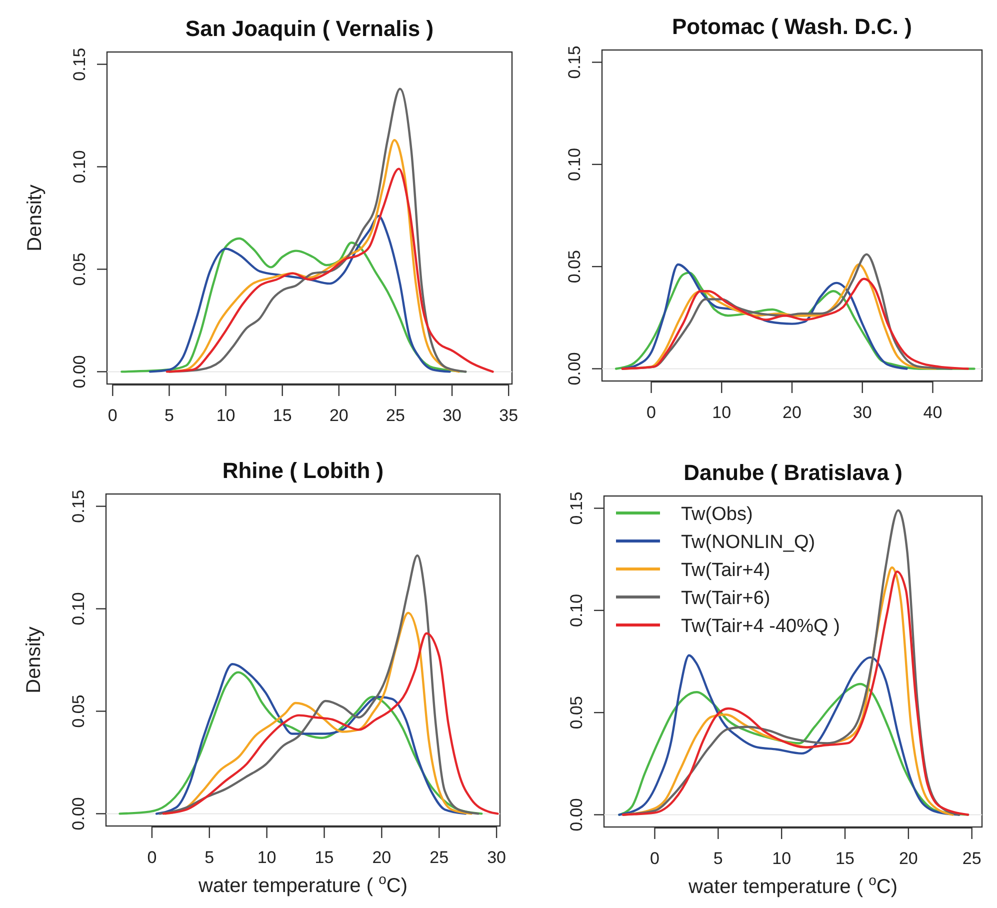 This screenshot has height=908, width=997. What do you see at coordinates (309, 28) in the screenshot?
I see `chart-title: San Joaquin ( Vernalis )` at bounding box center [309, 28].